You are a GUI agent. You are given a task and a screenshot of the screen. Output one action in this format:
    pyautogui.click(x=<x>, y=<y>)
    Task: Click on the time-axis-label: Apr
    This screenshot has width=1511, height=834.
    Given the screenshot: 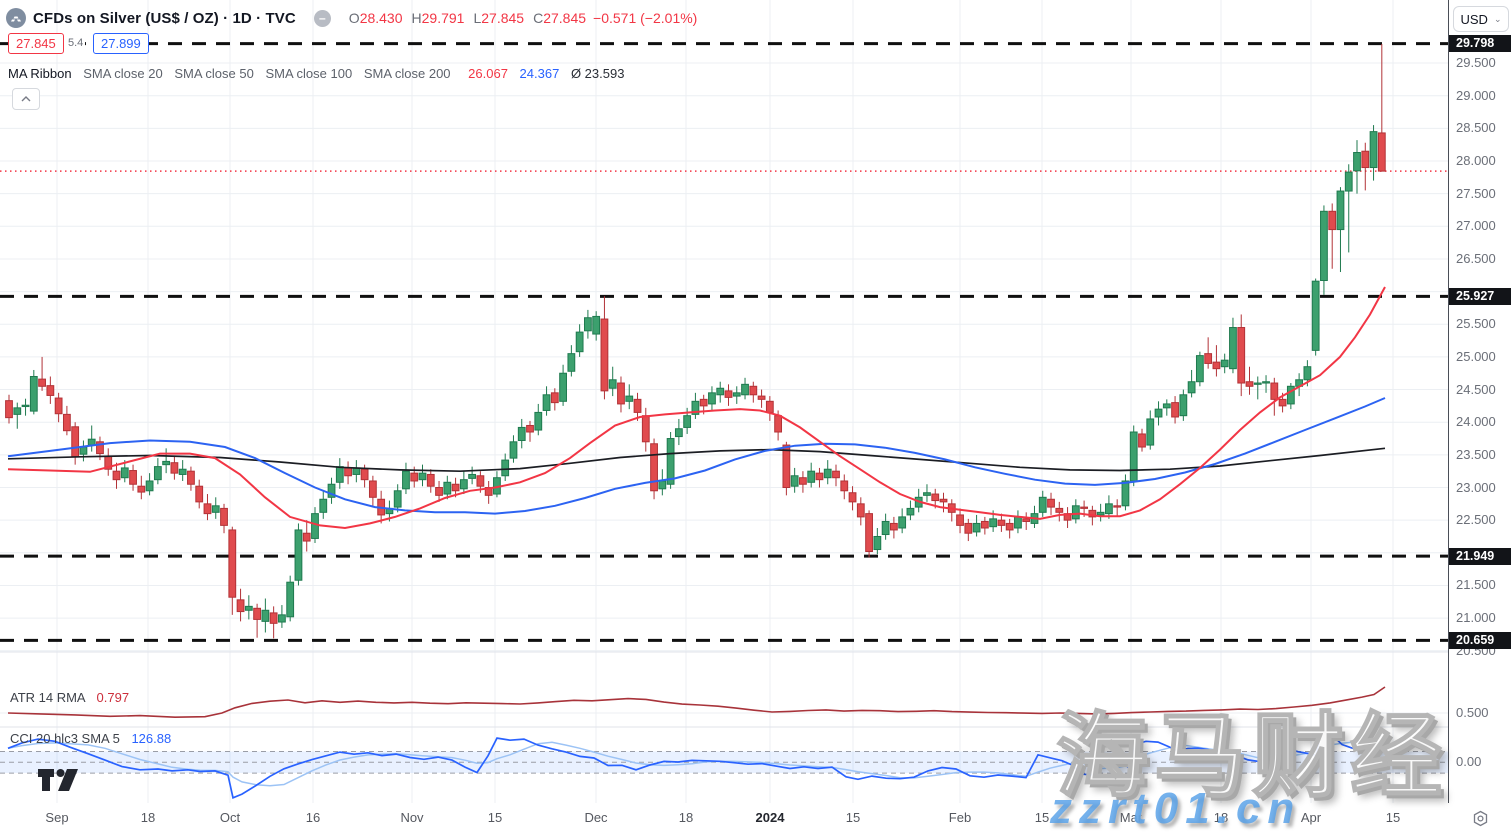 What is the action you would take?
    pyautogui.click(x=1311, y=817)
    